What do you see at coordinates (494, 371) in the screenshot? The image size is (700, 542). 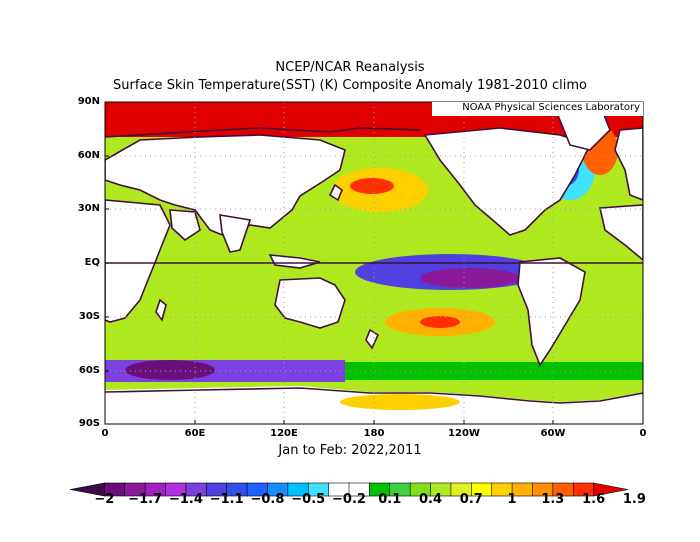 I see `southern-ocean-band` at bounding box center [494, 371].